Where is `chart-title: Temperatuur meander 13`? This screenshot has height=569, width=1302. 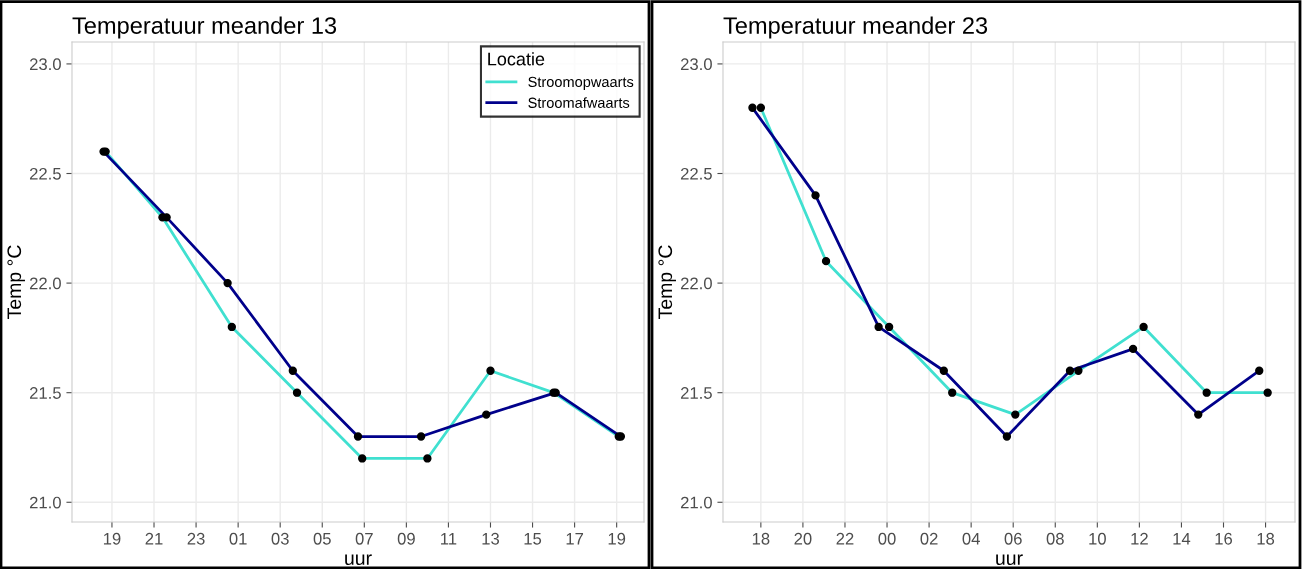 chart-title: Temperatuur meander 13 is located at coordinates (204, 27).